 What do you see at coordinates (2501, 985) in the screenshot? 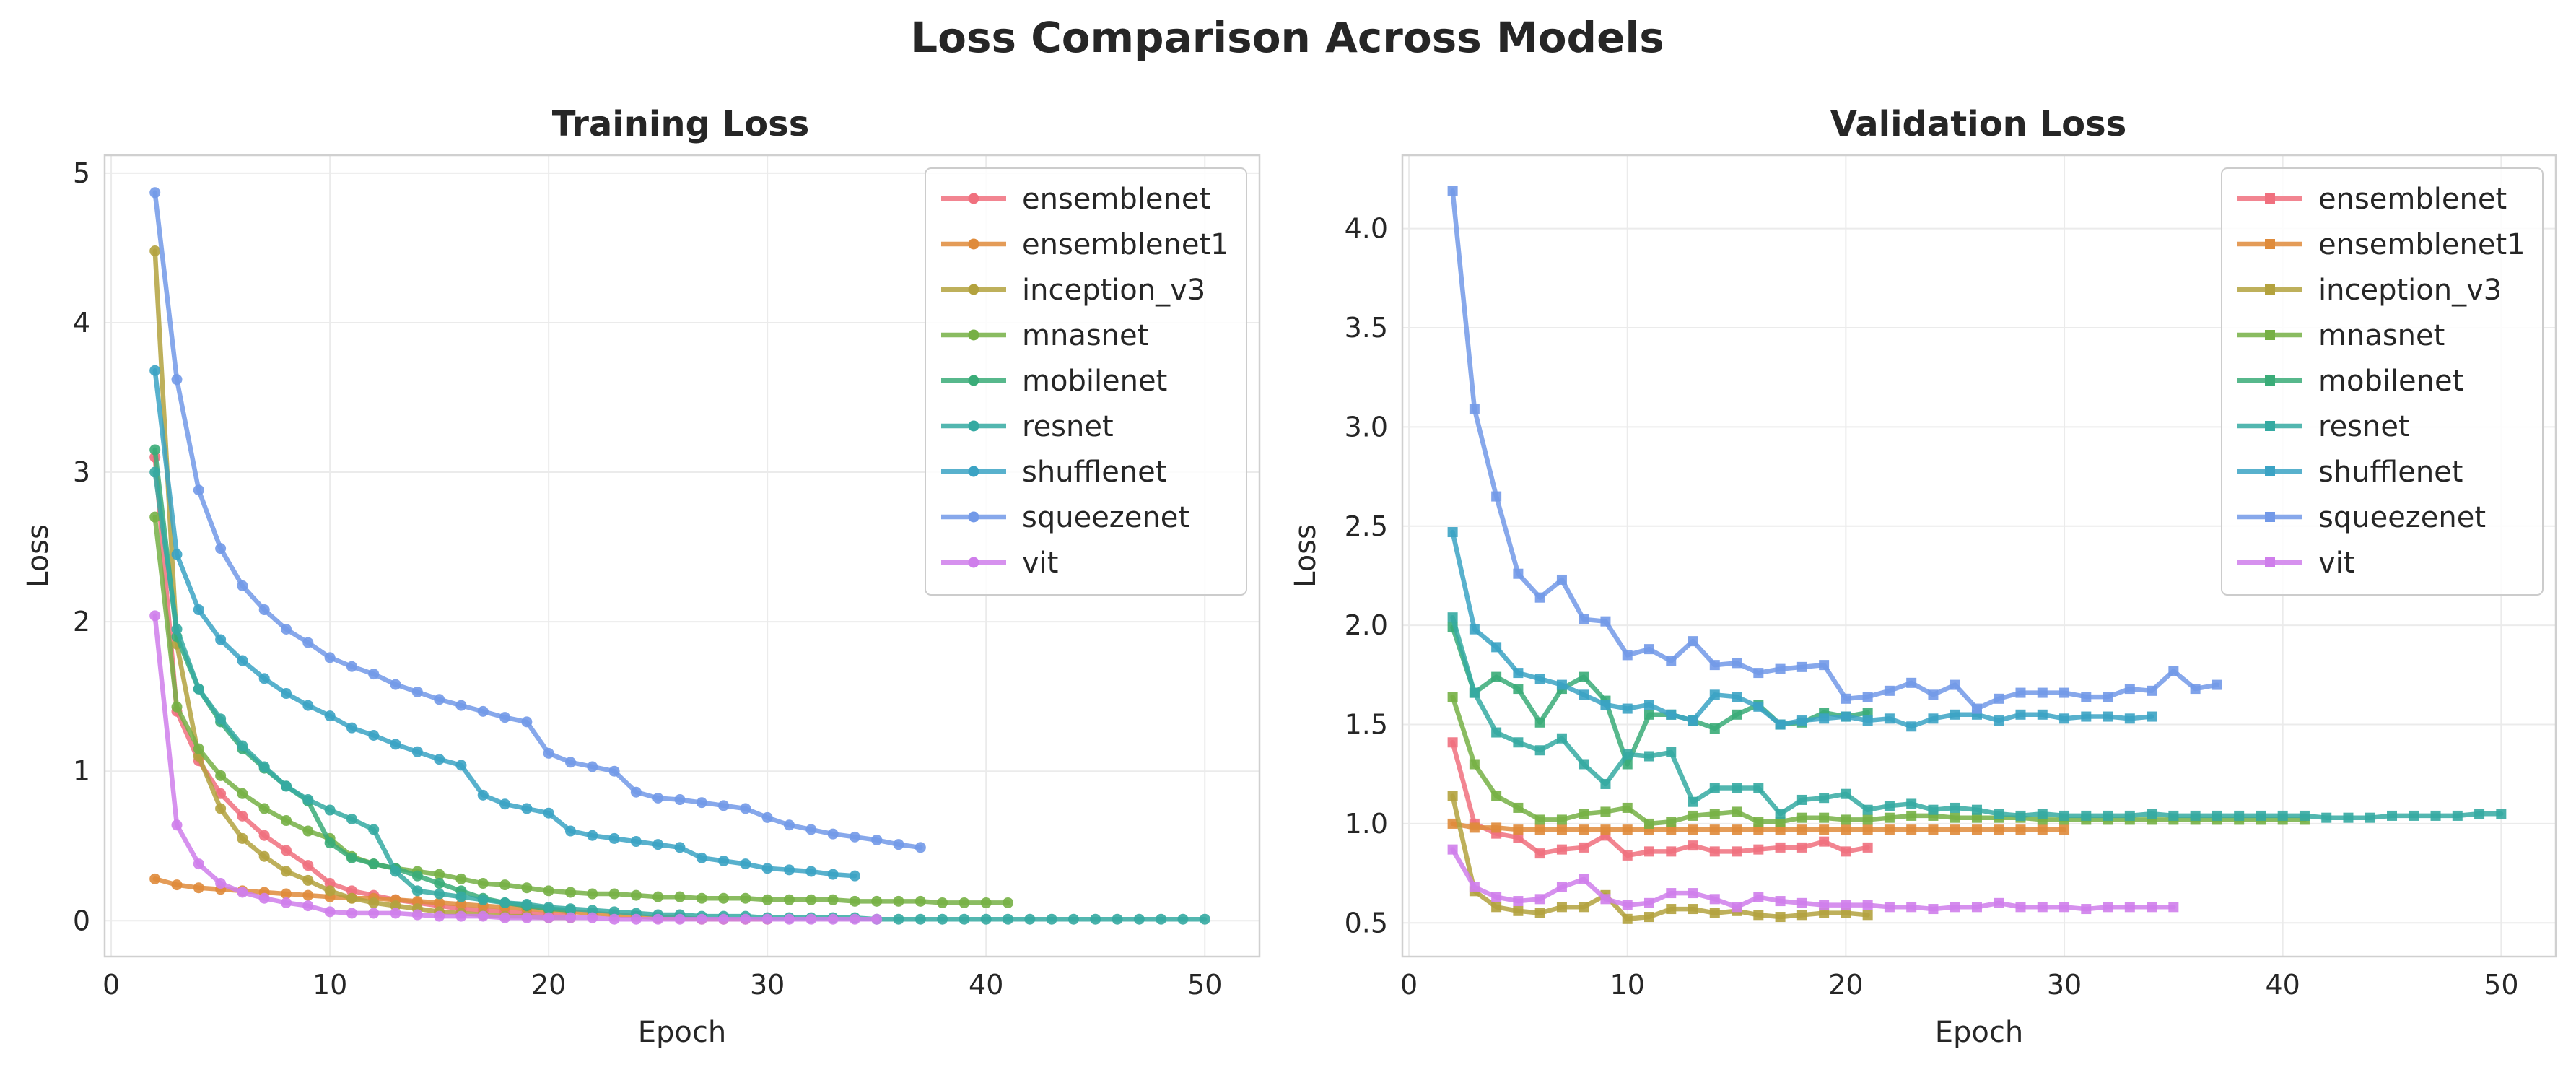
I see `x-tick-label: 50` at bounding box center [2501, 985].